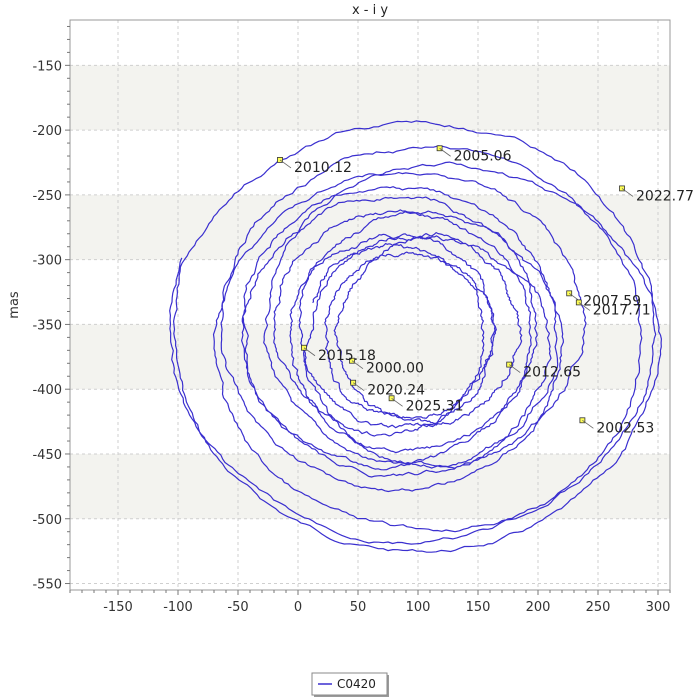  What do you see at coordinates (47, 325) in the screenshot?
I see `y-tick-label: -350` at bounding box center [47, 325].